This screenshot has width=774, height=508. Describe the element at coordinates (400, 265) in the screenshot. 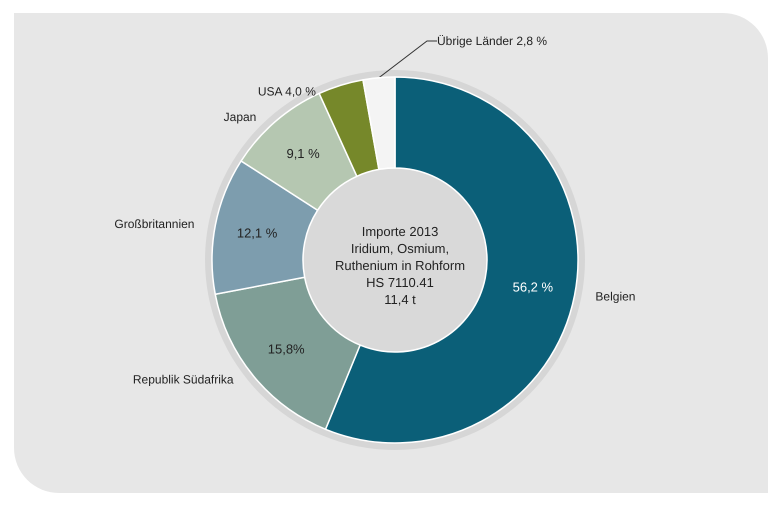

I see `text: Importe 2013 Iridium, Osmium, Ruthenium in Rohform HS 7110.41 11,4 t` at that location.